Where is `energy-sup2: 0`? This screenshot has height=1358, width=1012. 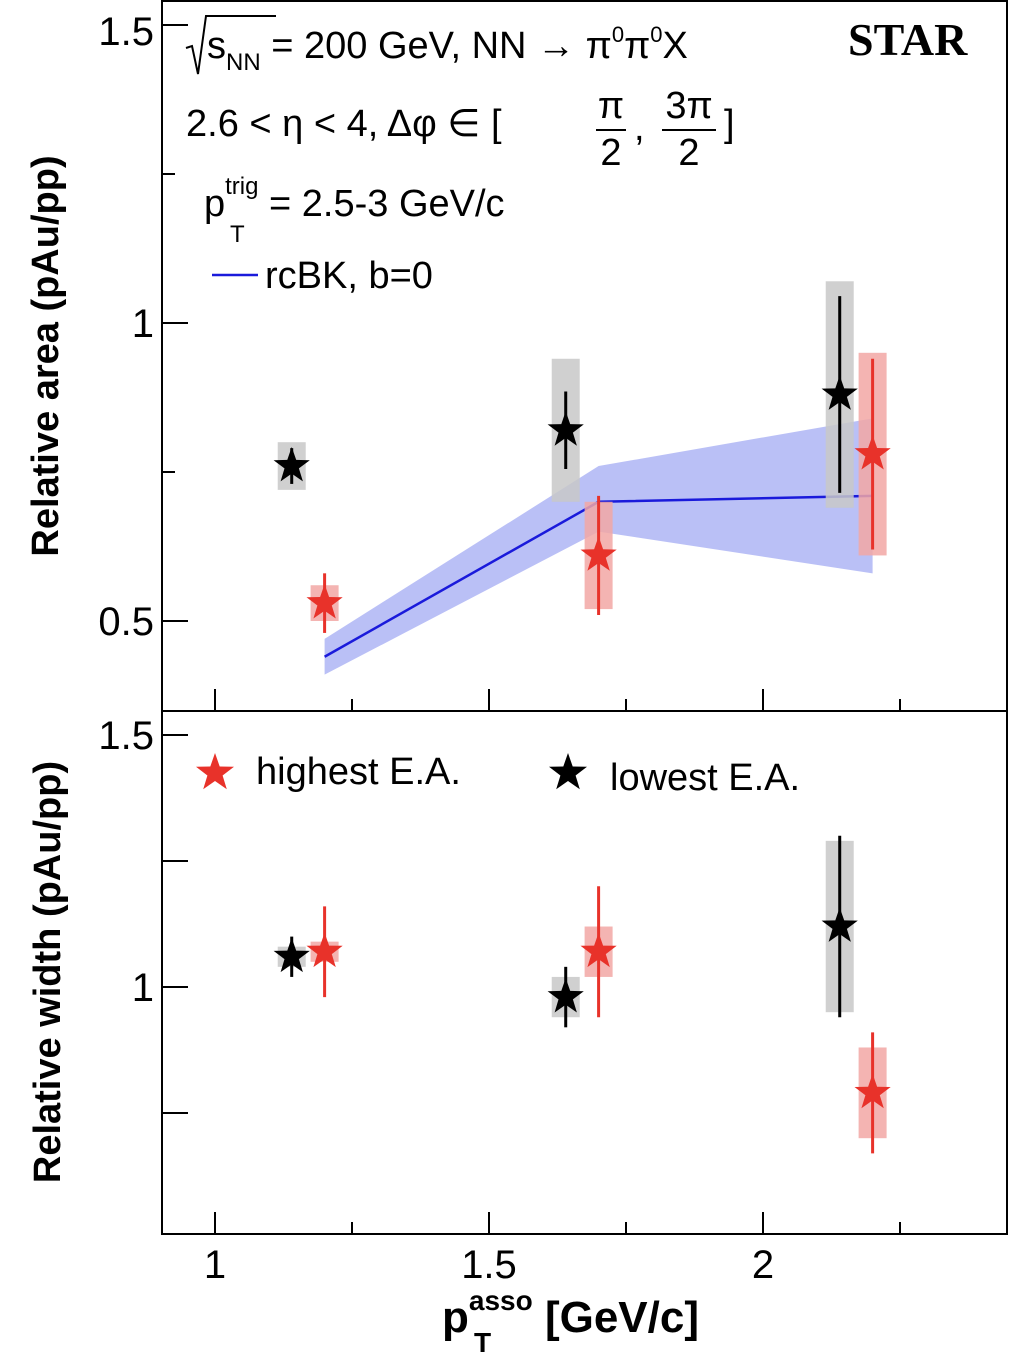
energy-sup2: 0 is located at coordinates (656, 34).